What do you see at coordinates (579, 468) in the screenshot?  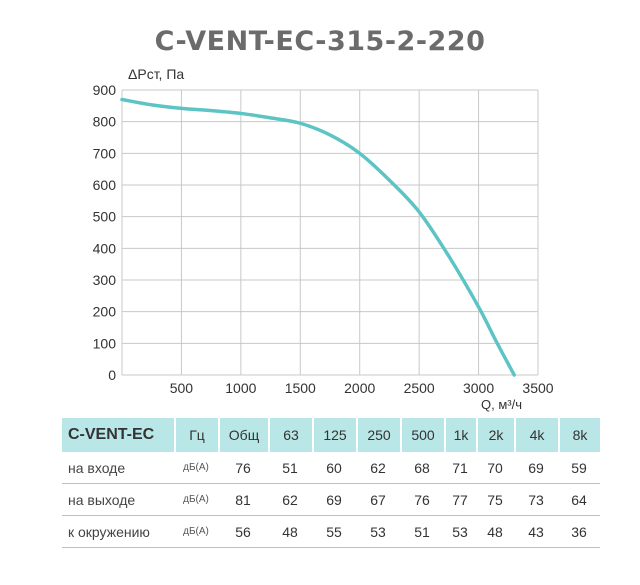 I see `row-value: 59` at bounding box center [579, 468].